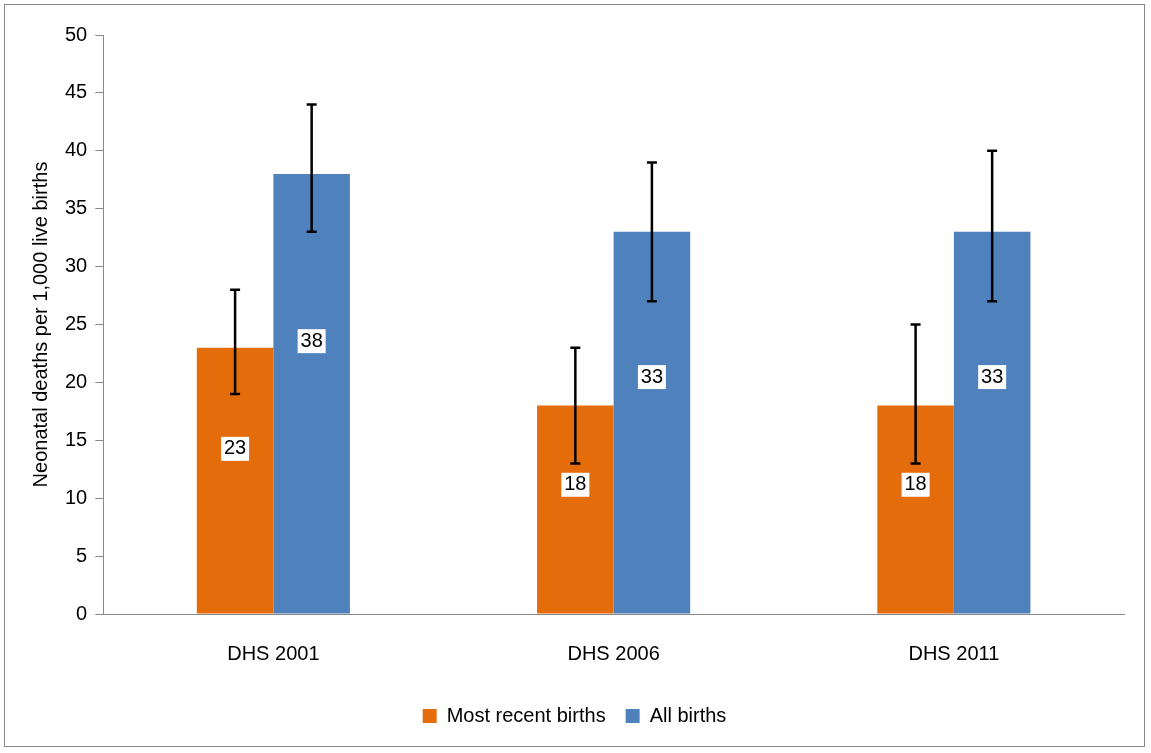  I want to click on y-tick-label: 40, so click(76, 149).